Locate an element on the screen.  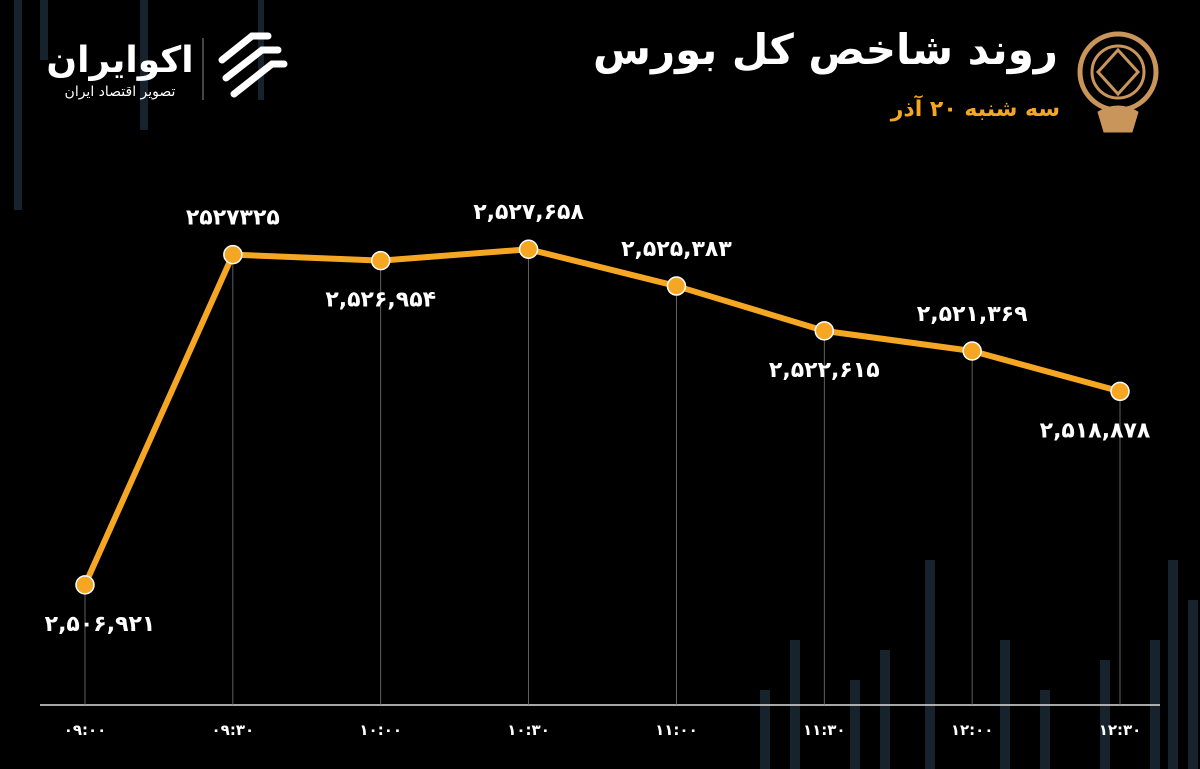
brand-logo: اکوایران تصویر اقتصاد ایران is located at coordinates (167, 66).